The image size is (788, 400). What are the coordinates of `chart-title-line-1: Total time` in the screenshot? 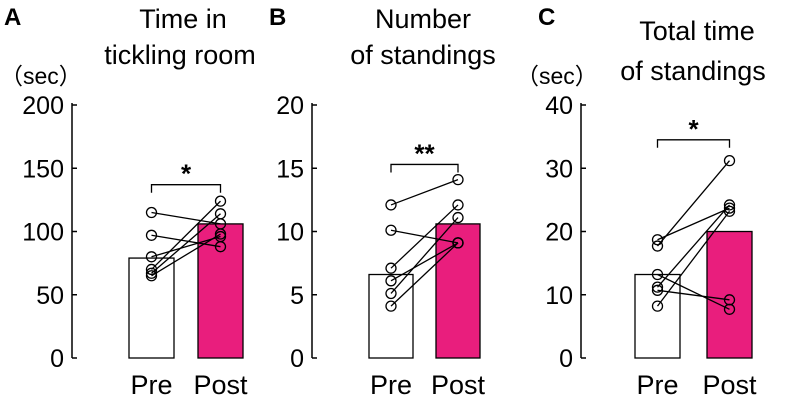 It's located at (697, 31).